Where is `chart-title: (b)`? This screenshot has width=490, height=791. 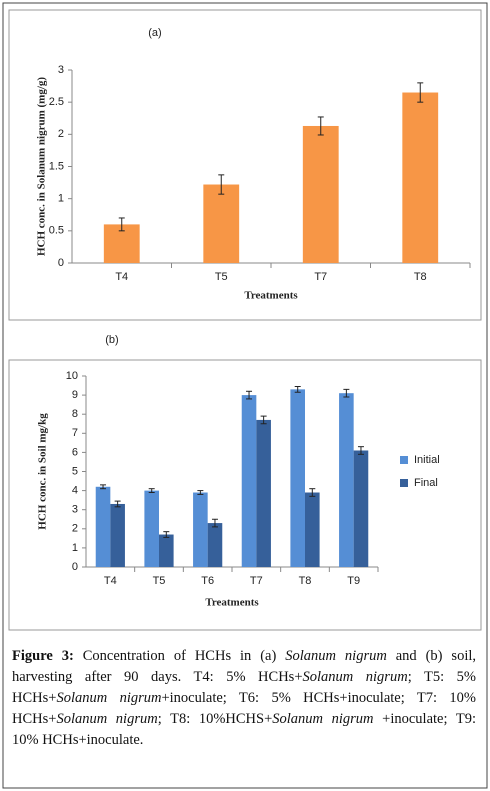
chart-title: (b) is located at coordinates (111, 340).